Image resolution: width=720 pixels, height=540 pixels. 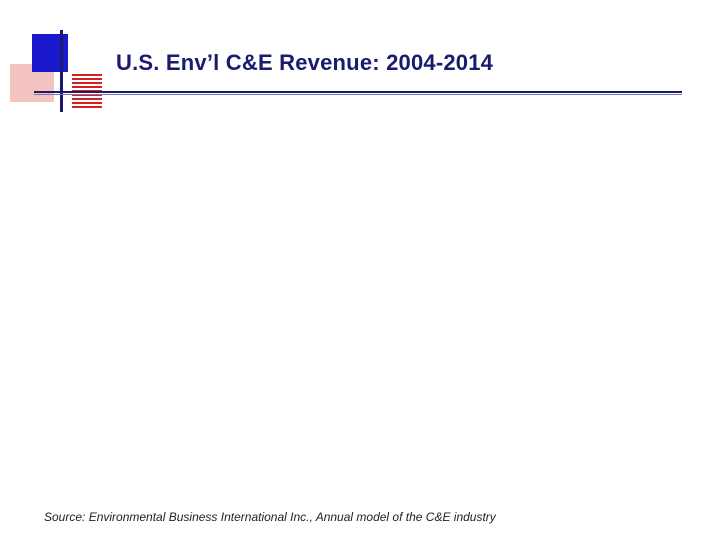 I want to click on title-underline, so click(x=358, y=93).